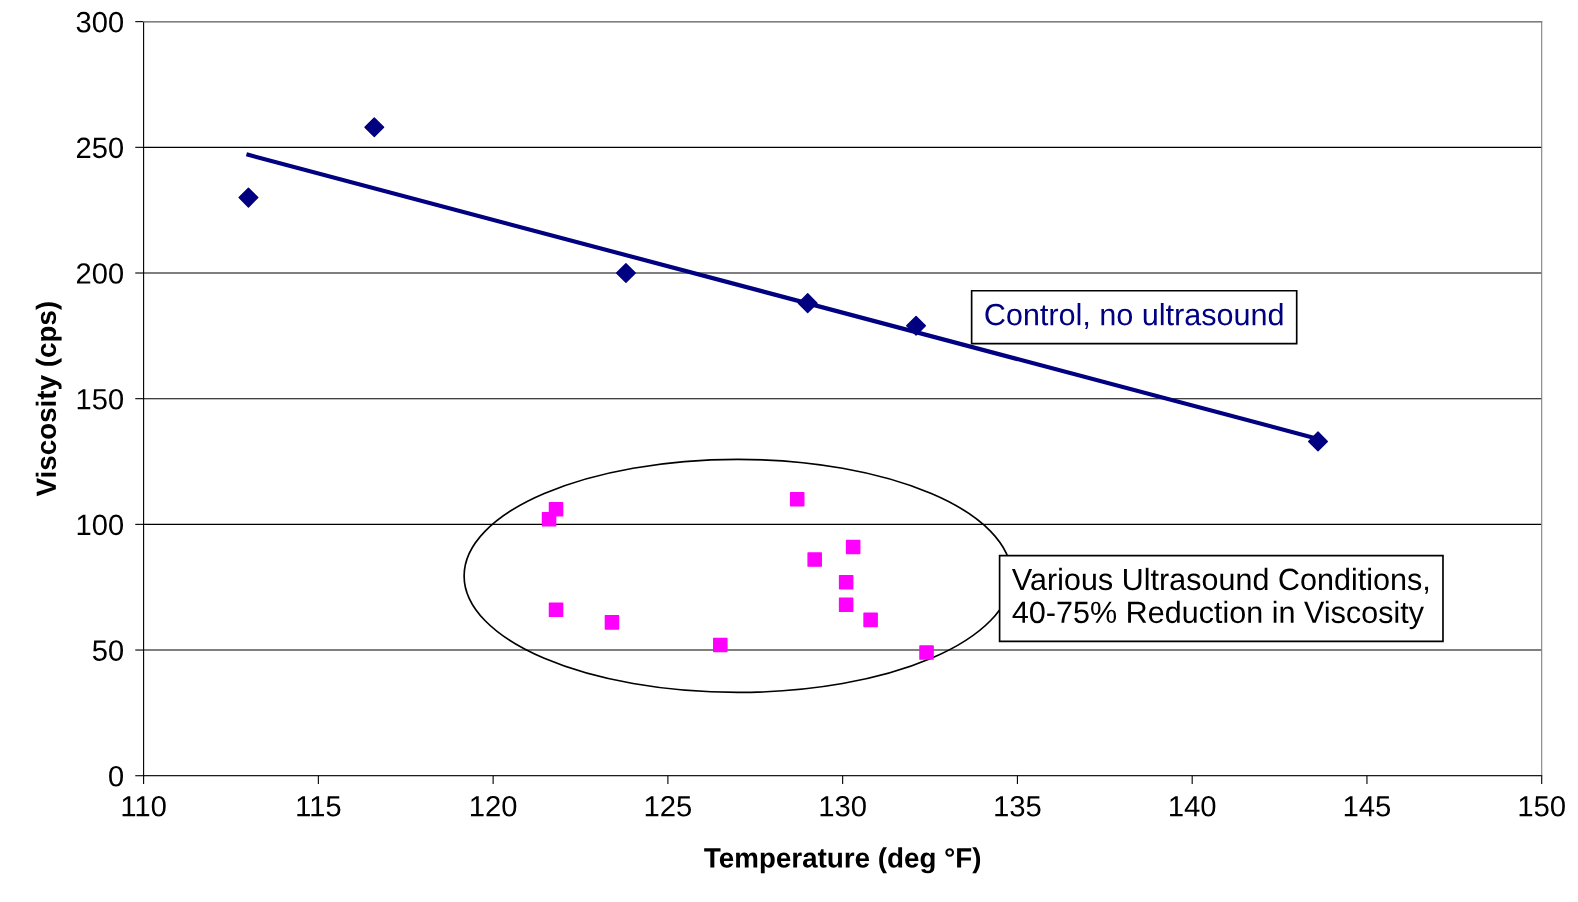 The width and height of the screenshot is (1578, 902). What do you see at coordinates (100, 399) in the screenshot?
I see `y-tick-label: 150` at bounding box center [100, 399].